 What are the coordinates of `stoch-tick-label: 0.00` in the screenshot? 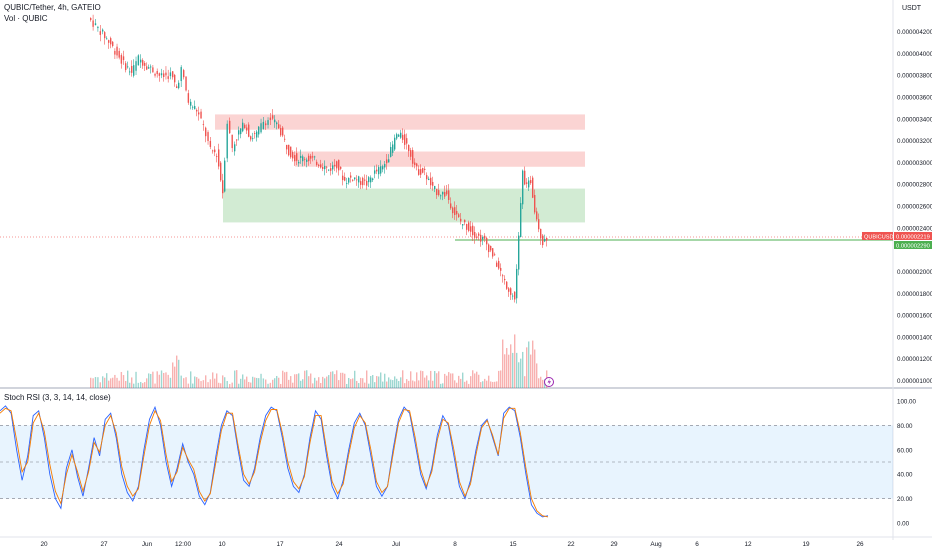 It's located at (903, 524).